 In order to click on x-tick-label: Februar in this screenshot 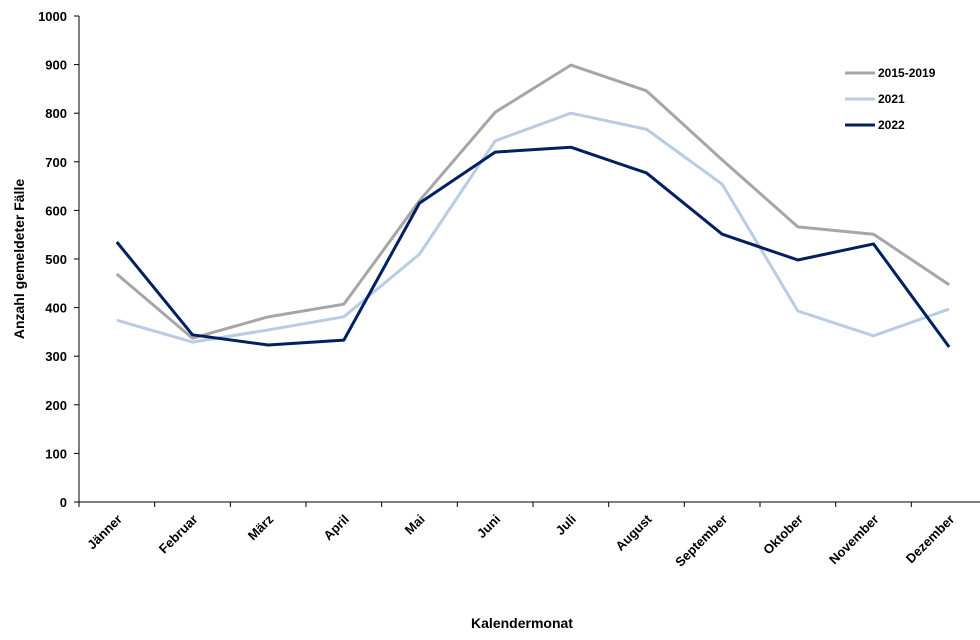, I will do `click(178, 534)`.